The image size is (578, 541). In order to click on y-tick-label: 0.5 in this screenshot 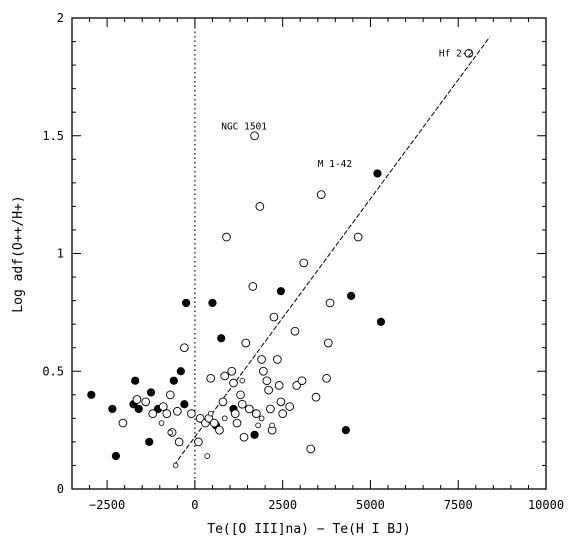, I will do `click(53, 371)`.